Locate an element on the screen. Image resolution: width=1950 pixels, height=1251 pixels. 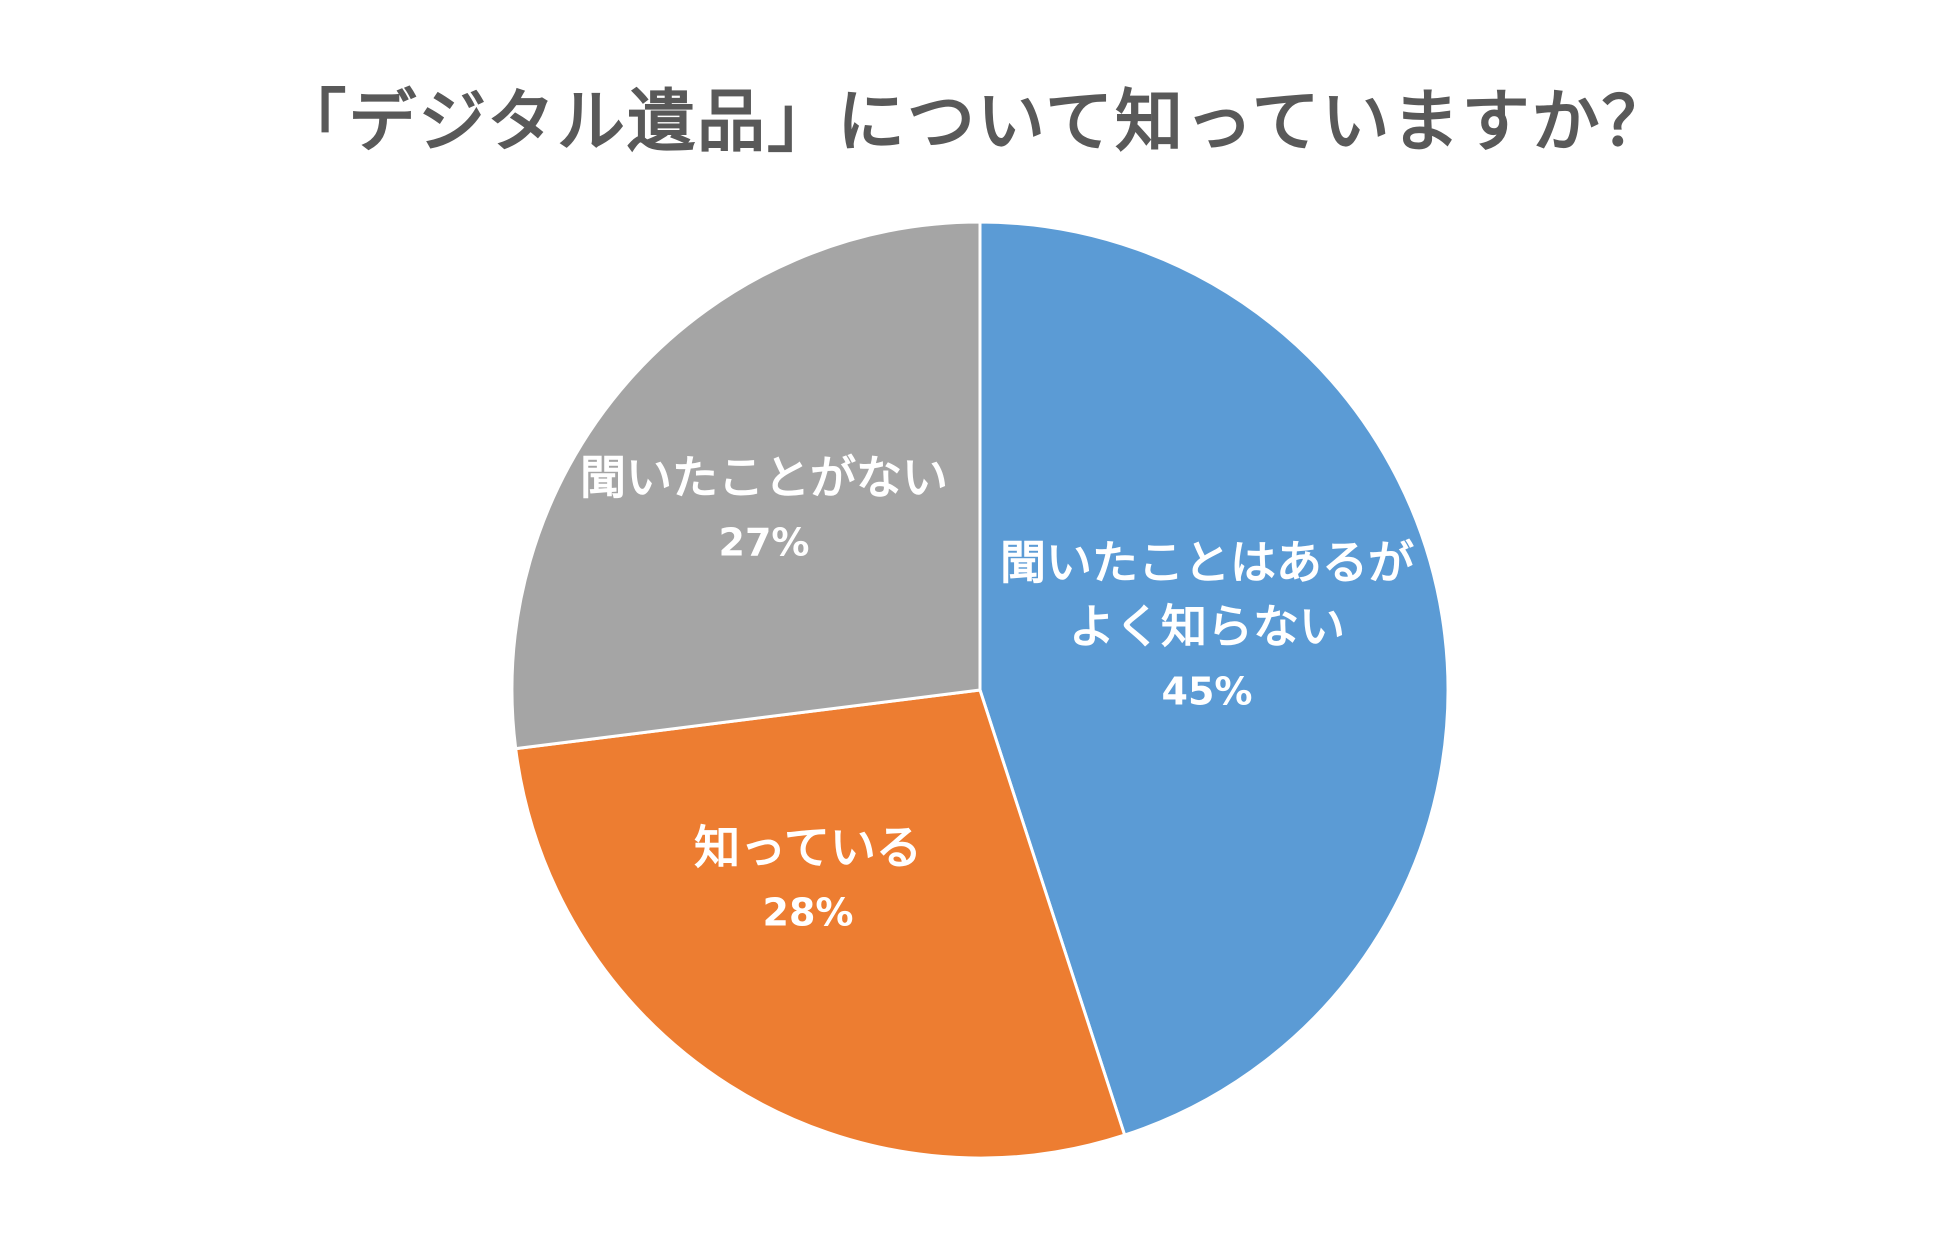
slice-value-label-2: 27% is located at coordinates (764, 543).